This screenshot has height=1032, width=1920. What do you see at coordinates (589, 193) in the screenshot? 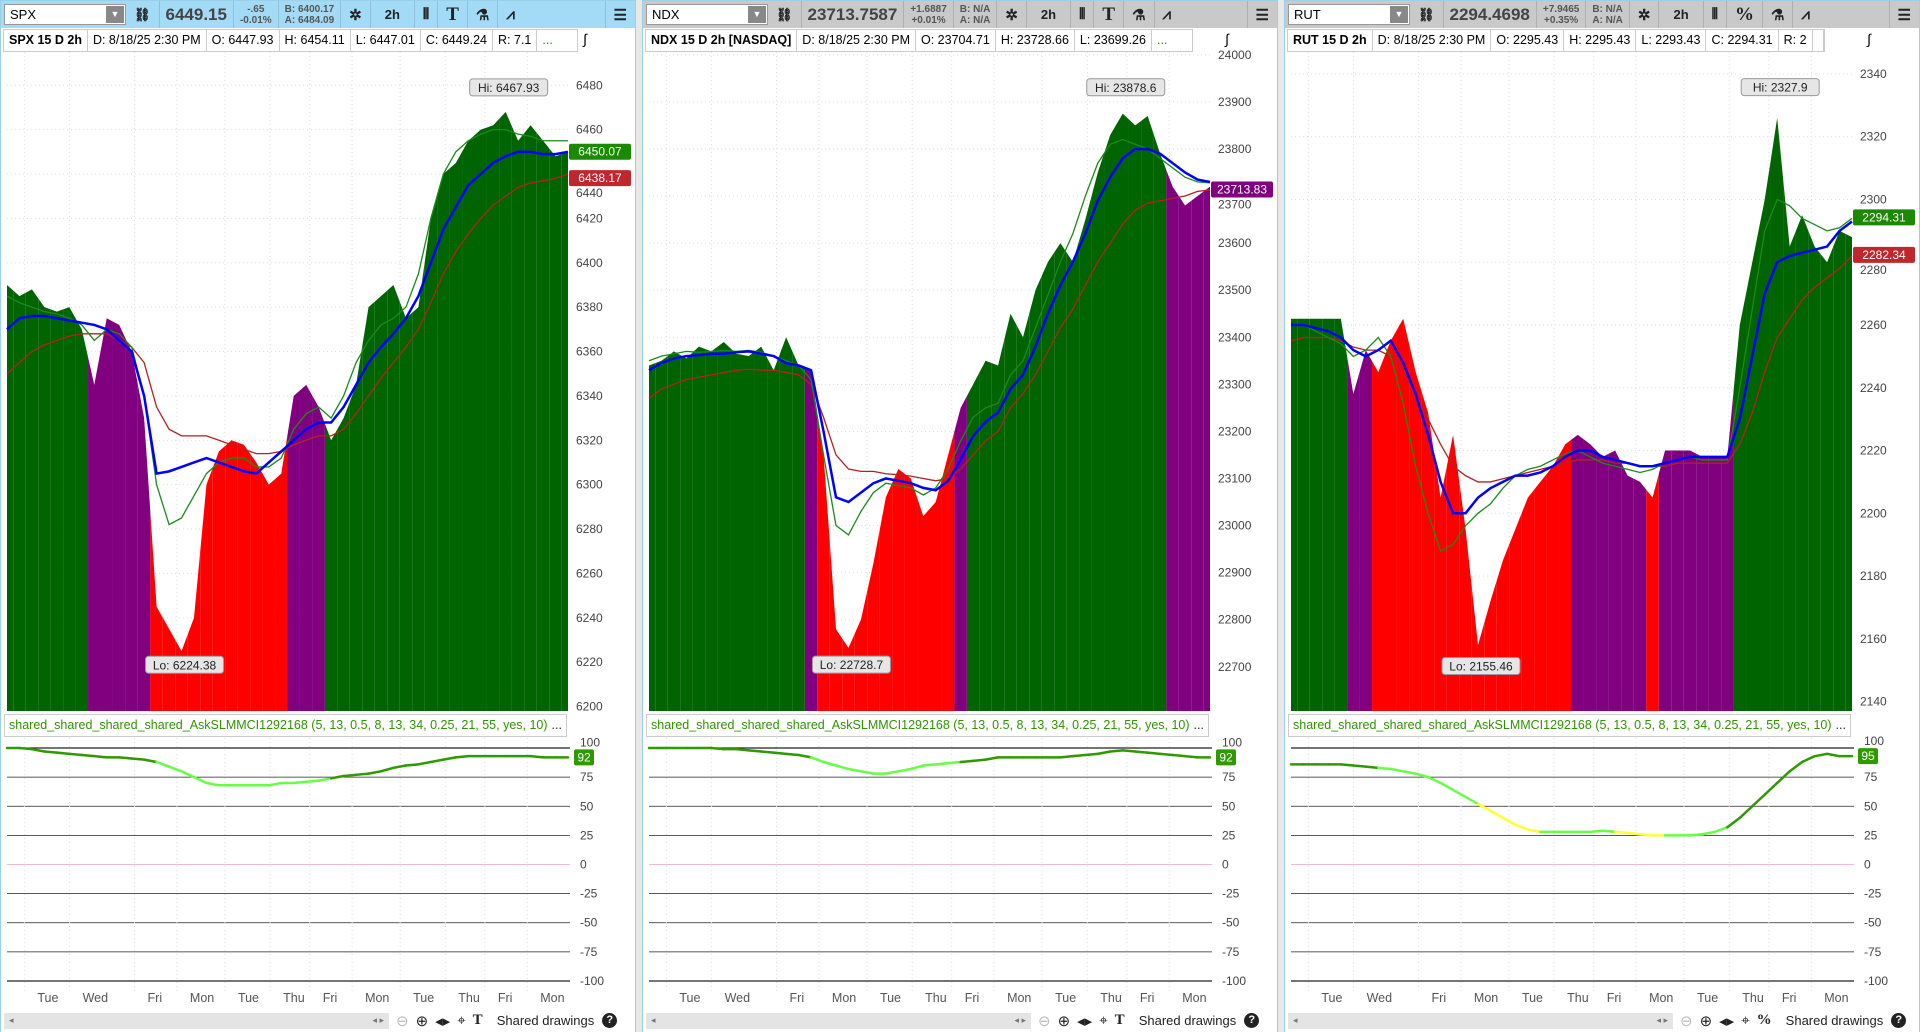
I see `price-axis-label: 6440` at bounding box center [589, 193].